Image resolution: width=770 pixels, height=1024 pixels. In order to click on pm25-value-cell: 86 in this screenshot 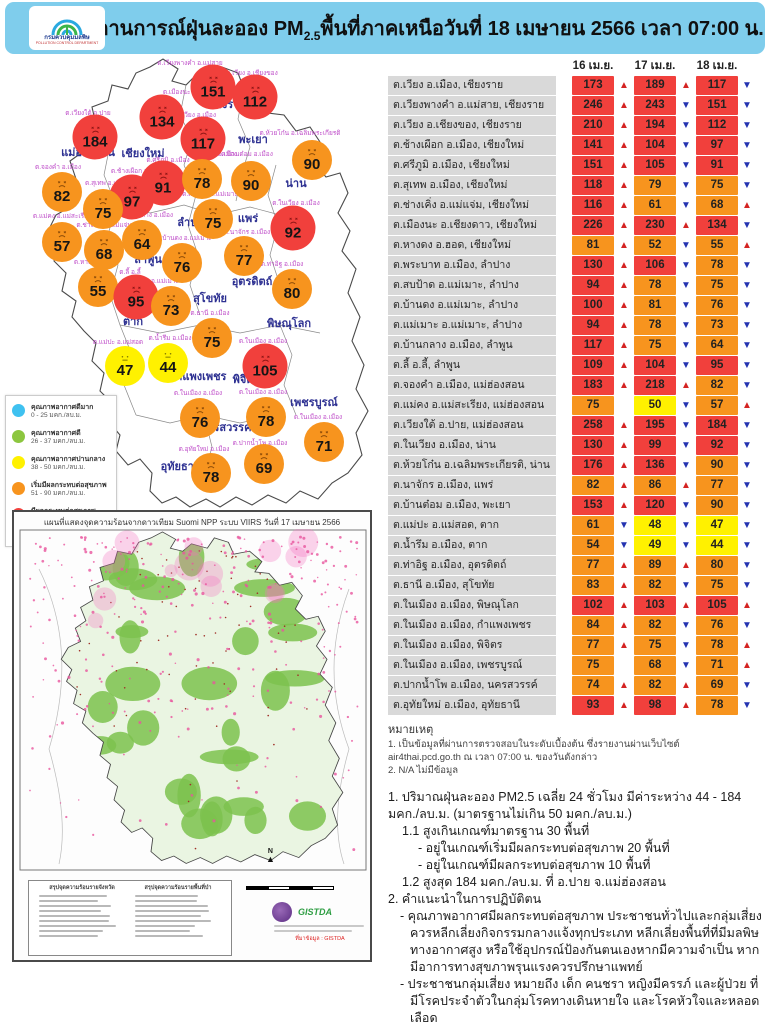, I will do `click(655, 485)`.